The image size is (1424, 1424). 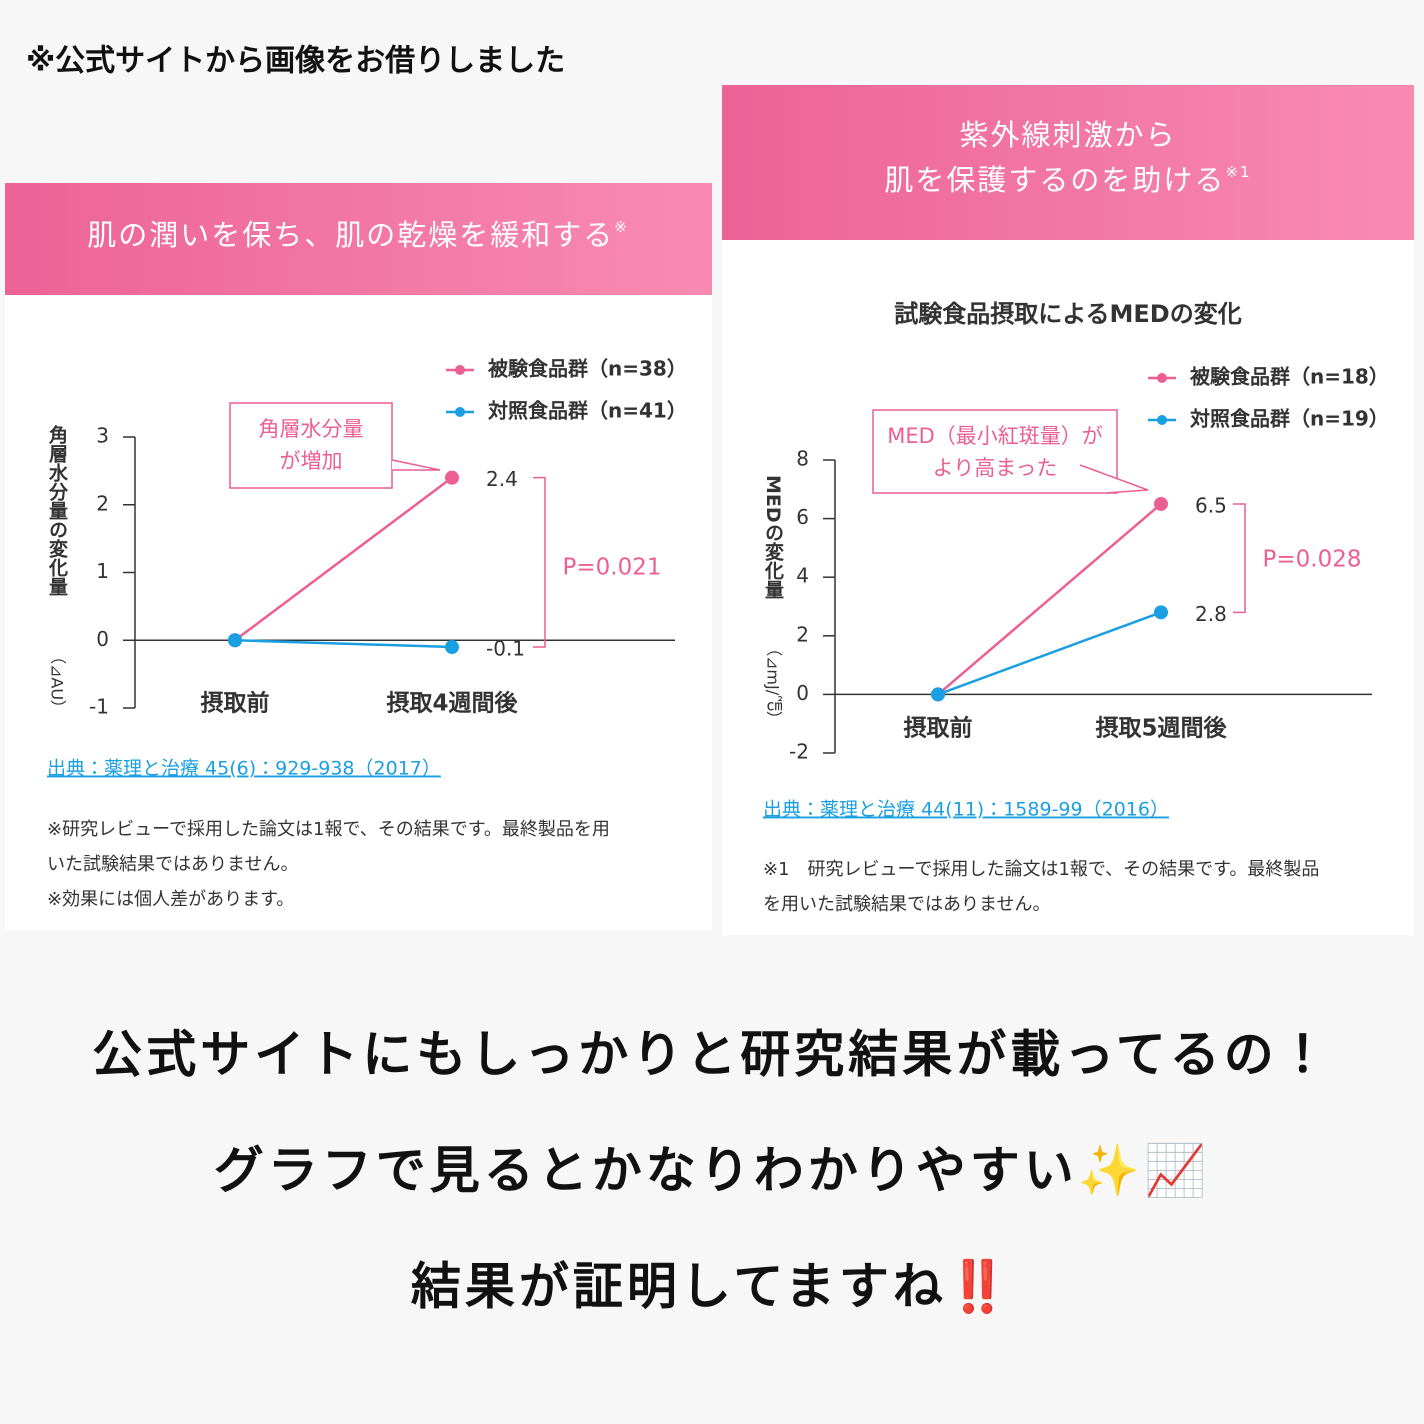 What do you see at coordinates (612, 568) in the screenshot?
I see `p-value: P=0.021` at bounding box center [612, 568].